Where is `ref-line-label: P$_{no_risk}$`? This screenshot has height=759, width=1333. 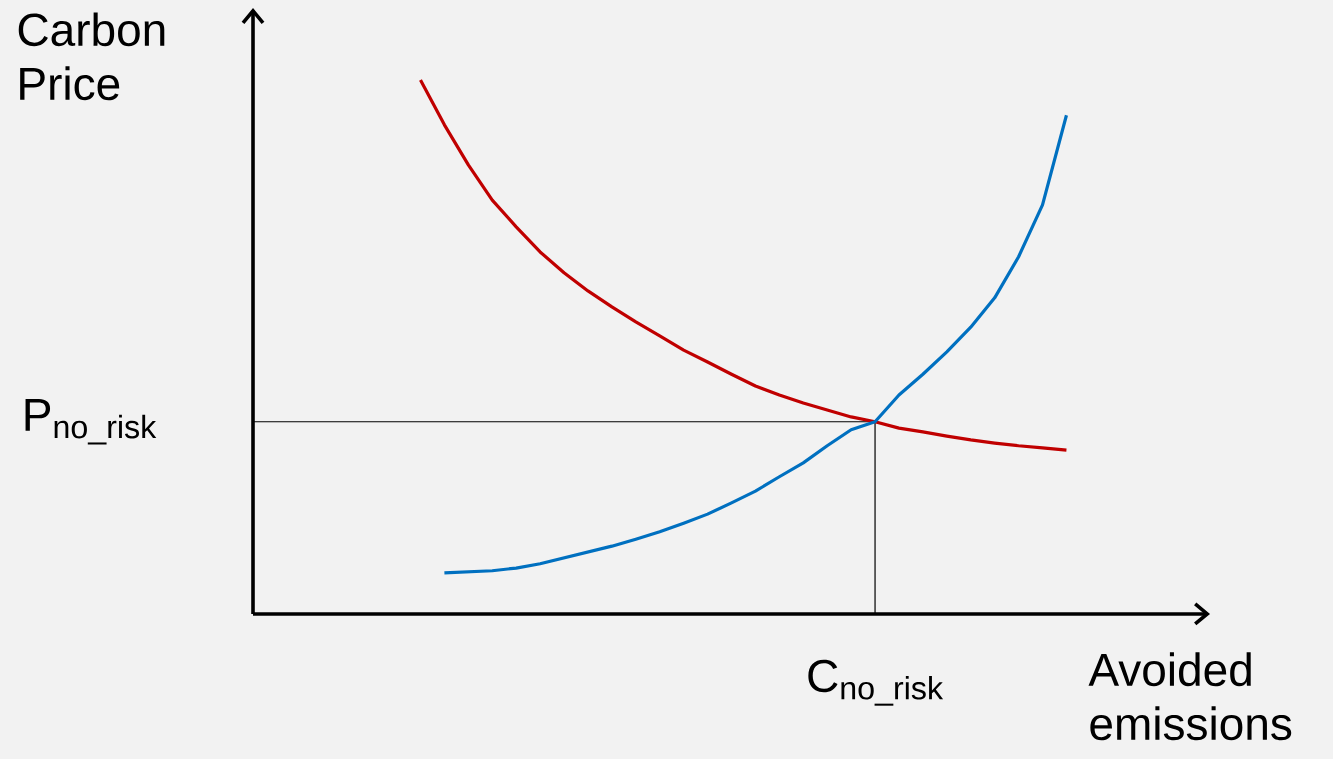 ref-line-label: P$_{no_risk}$ is located at coordinates (91, 421).